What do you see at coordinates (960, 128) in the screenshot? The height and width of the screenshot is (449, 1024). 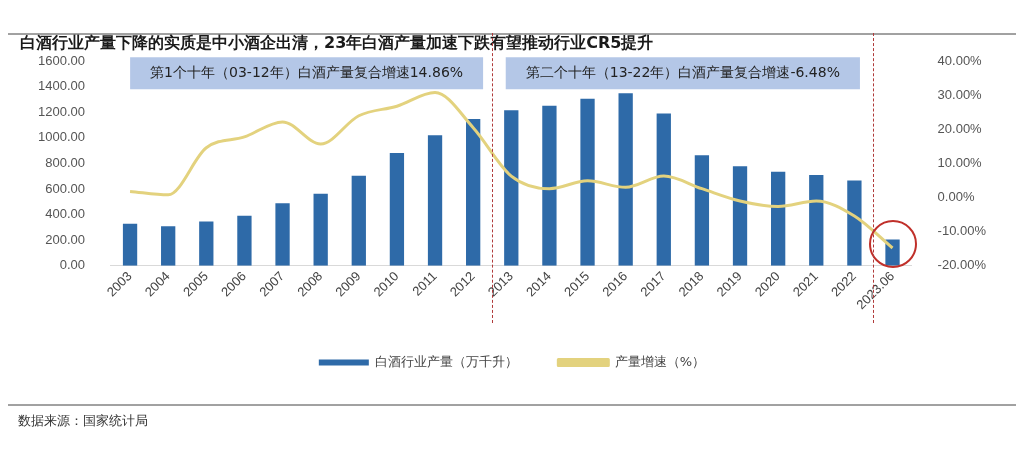 I see `y2-tick-label: 20.00%` at bounding box center [960, 128].